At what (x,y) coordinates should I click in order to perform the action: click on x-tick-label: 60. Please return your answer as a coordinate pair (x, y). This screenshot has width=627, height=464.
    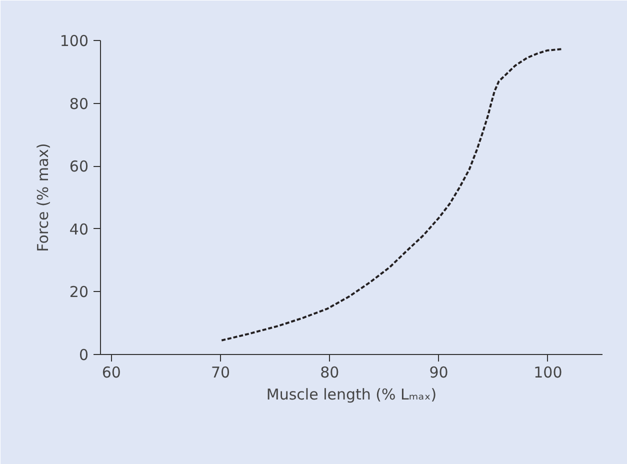
    Looking at the image, I should click on (111, 373).